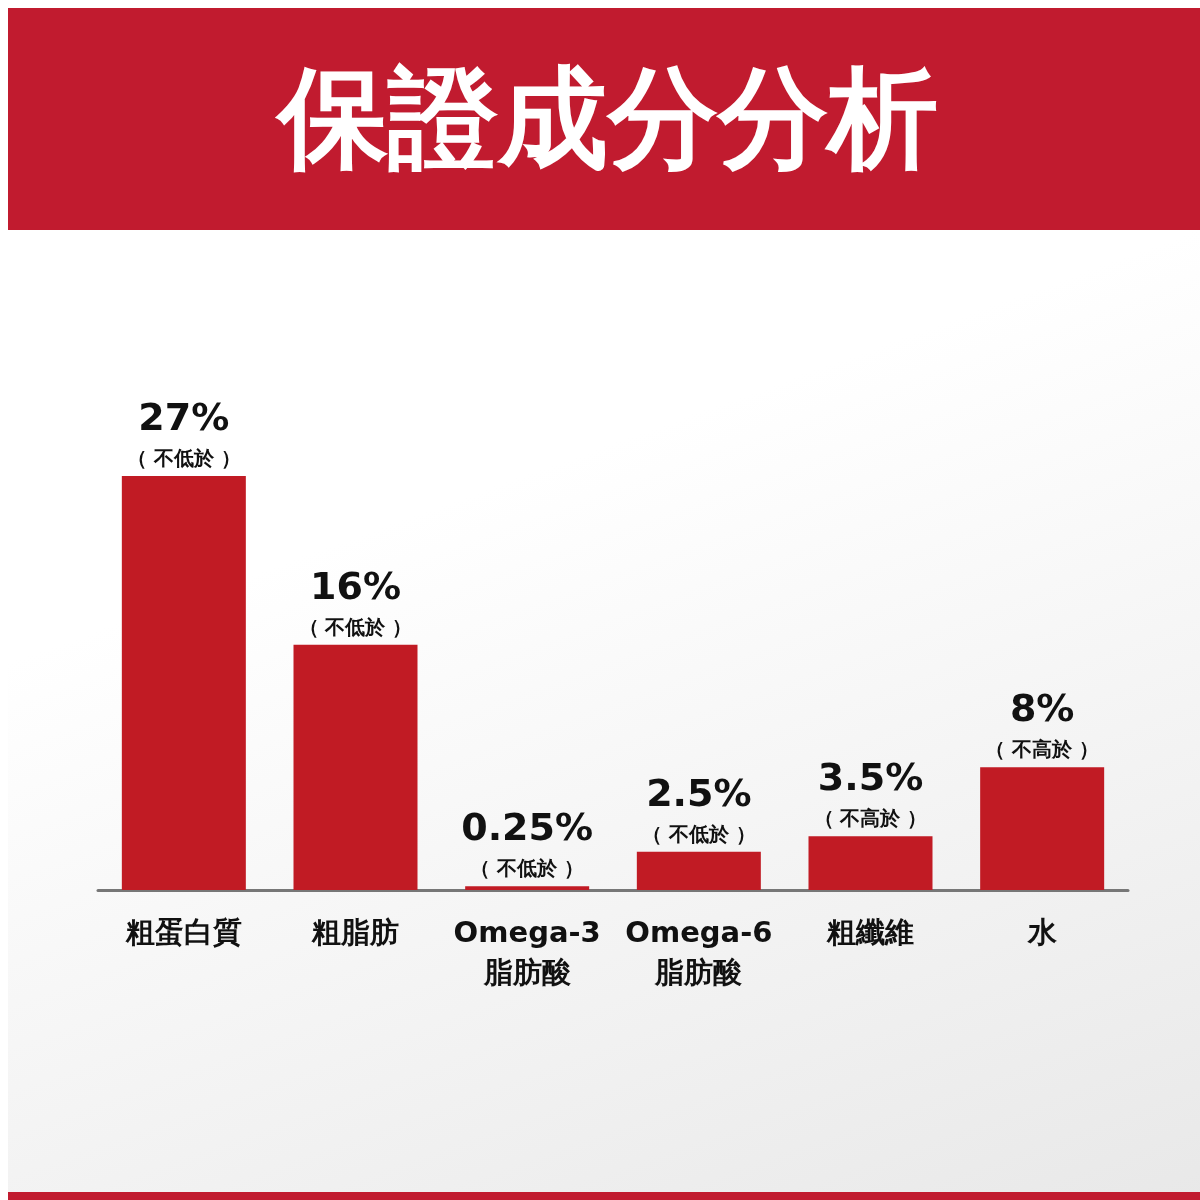  I want to click on x-tick-label: 粗纖維, so click(870, 932).